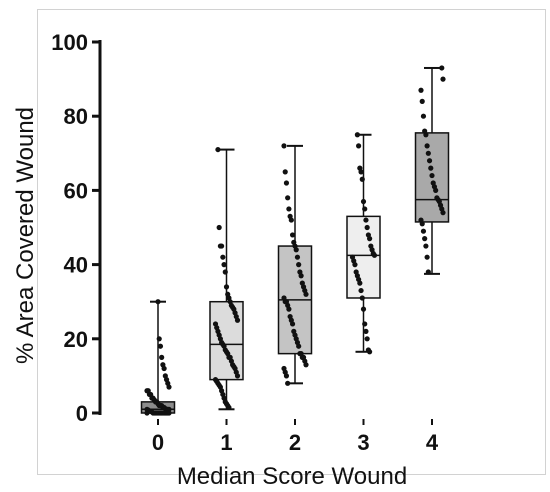 The image size is (550, 492). What do you see at coordinates (76, 265) in the screenshot?
I see `y-tick-label: 40` at bounding box center [76, 265].